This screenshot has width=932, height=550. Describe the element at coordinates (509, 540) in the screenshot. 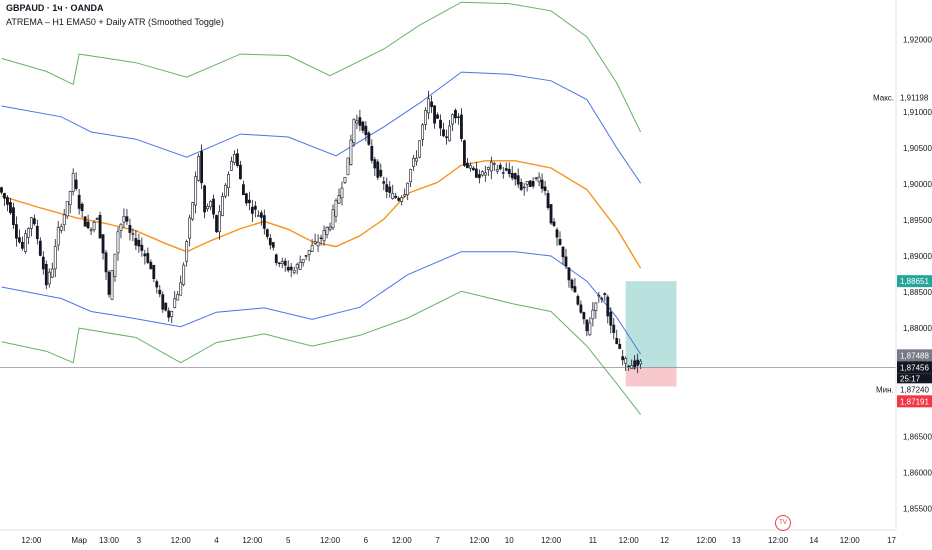

I see `time-tick-label: 10` at that location.